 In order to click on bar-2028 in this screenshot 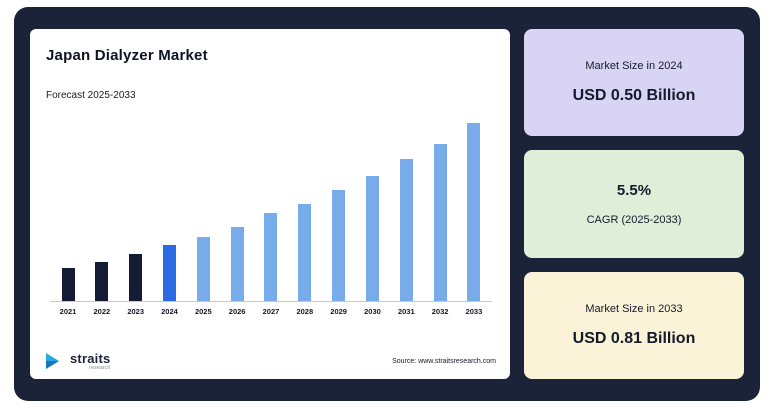, I will do `click(305, 252)`.